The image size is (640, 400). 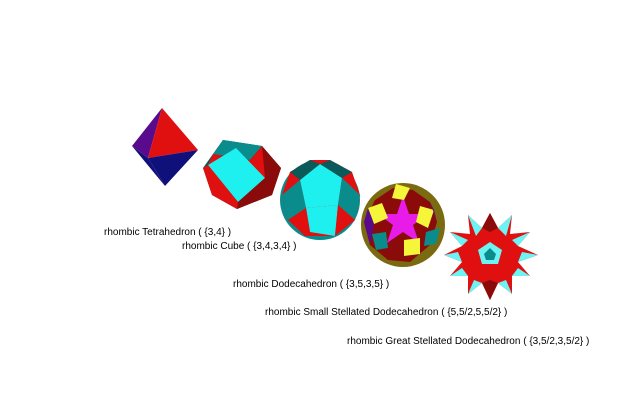 I want to click on rhombic-dodecahedron-label: rhombic Dodecahedron ( {3,5,3,5} ), so click(x=311, y=284).